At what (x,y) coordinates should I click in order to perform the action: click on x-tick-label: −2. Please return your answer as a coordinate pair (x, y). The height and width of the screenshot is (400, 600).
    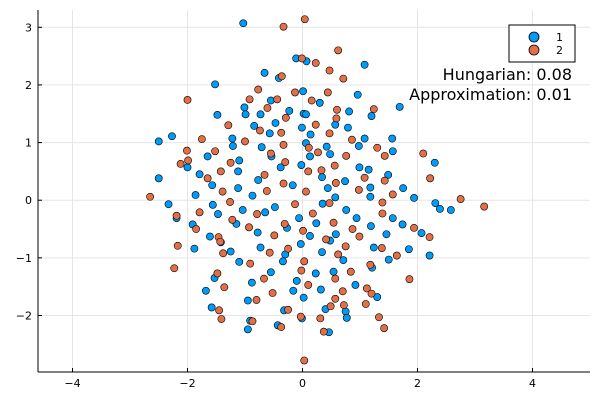
    Looking at the image, I should click on (187, 383).